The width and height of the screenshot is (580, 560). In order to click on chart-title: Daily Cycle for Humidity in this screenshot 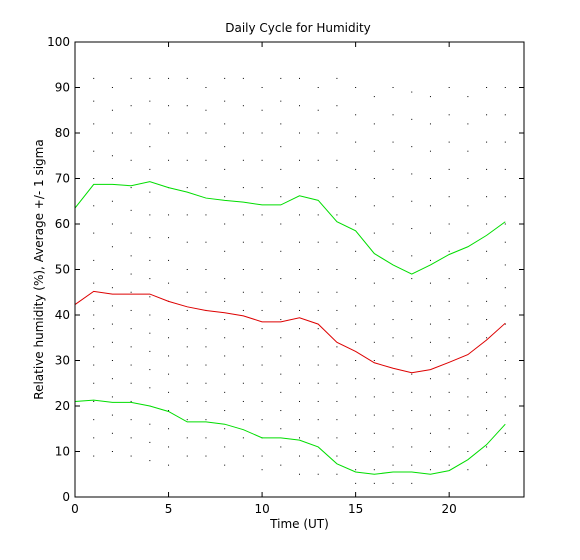, I will do `click(298, 28)`.